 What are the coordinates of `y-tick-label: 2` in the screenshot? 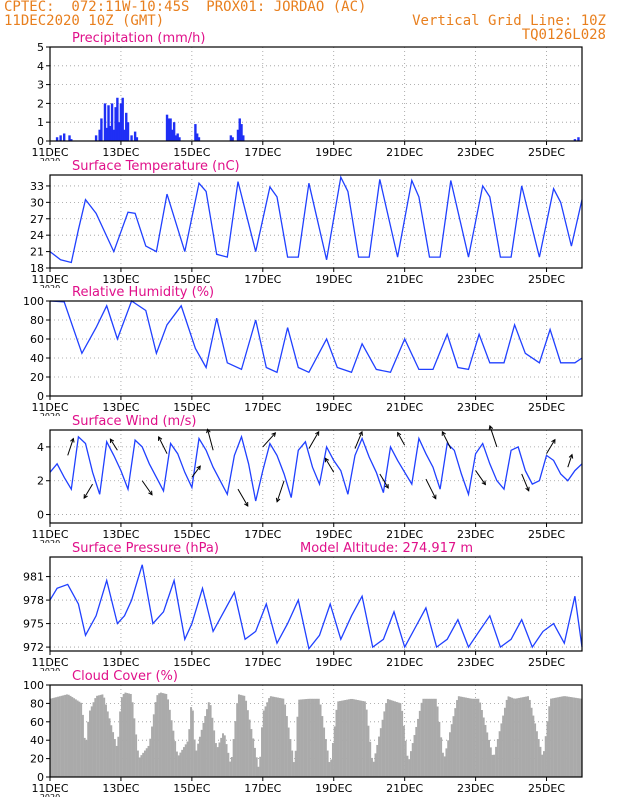 It's located at (40, 103).